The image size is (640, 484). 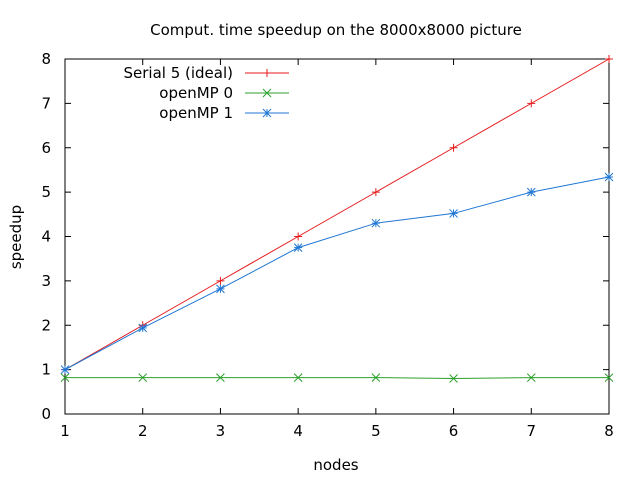 What do you see at coordinates (196, 113) in the screenshot?
I see `legend-label: openMP 1` at bounding box center [196, 113].